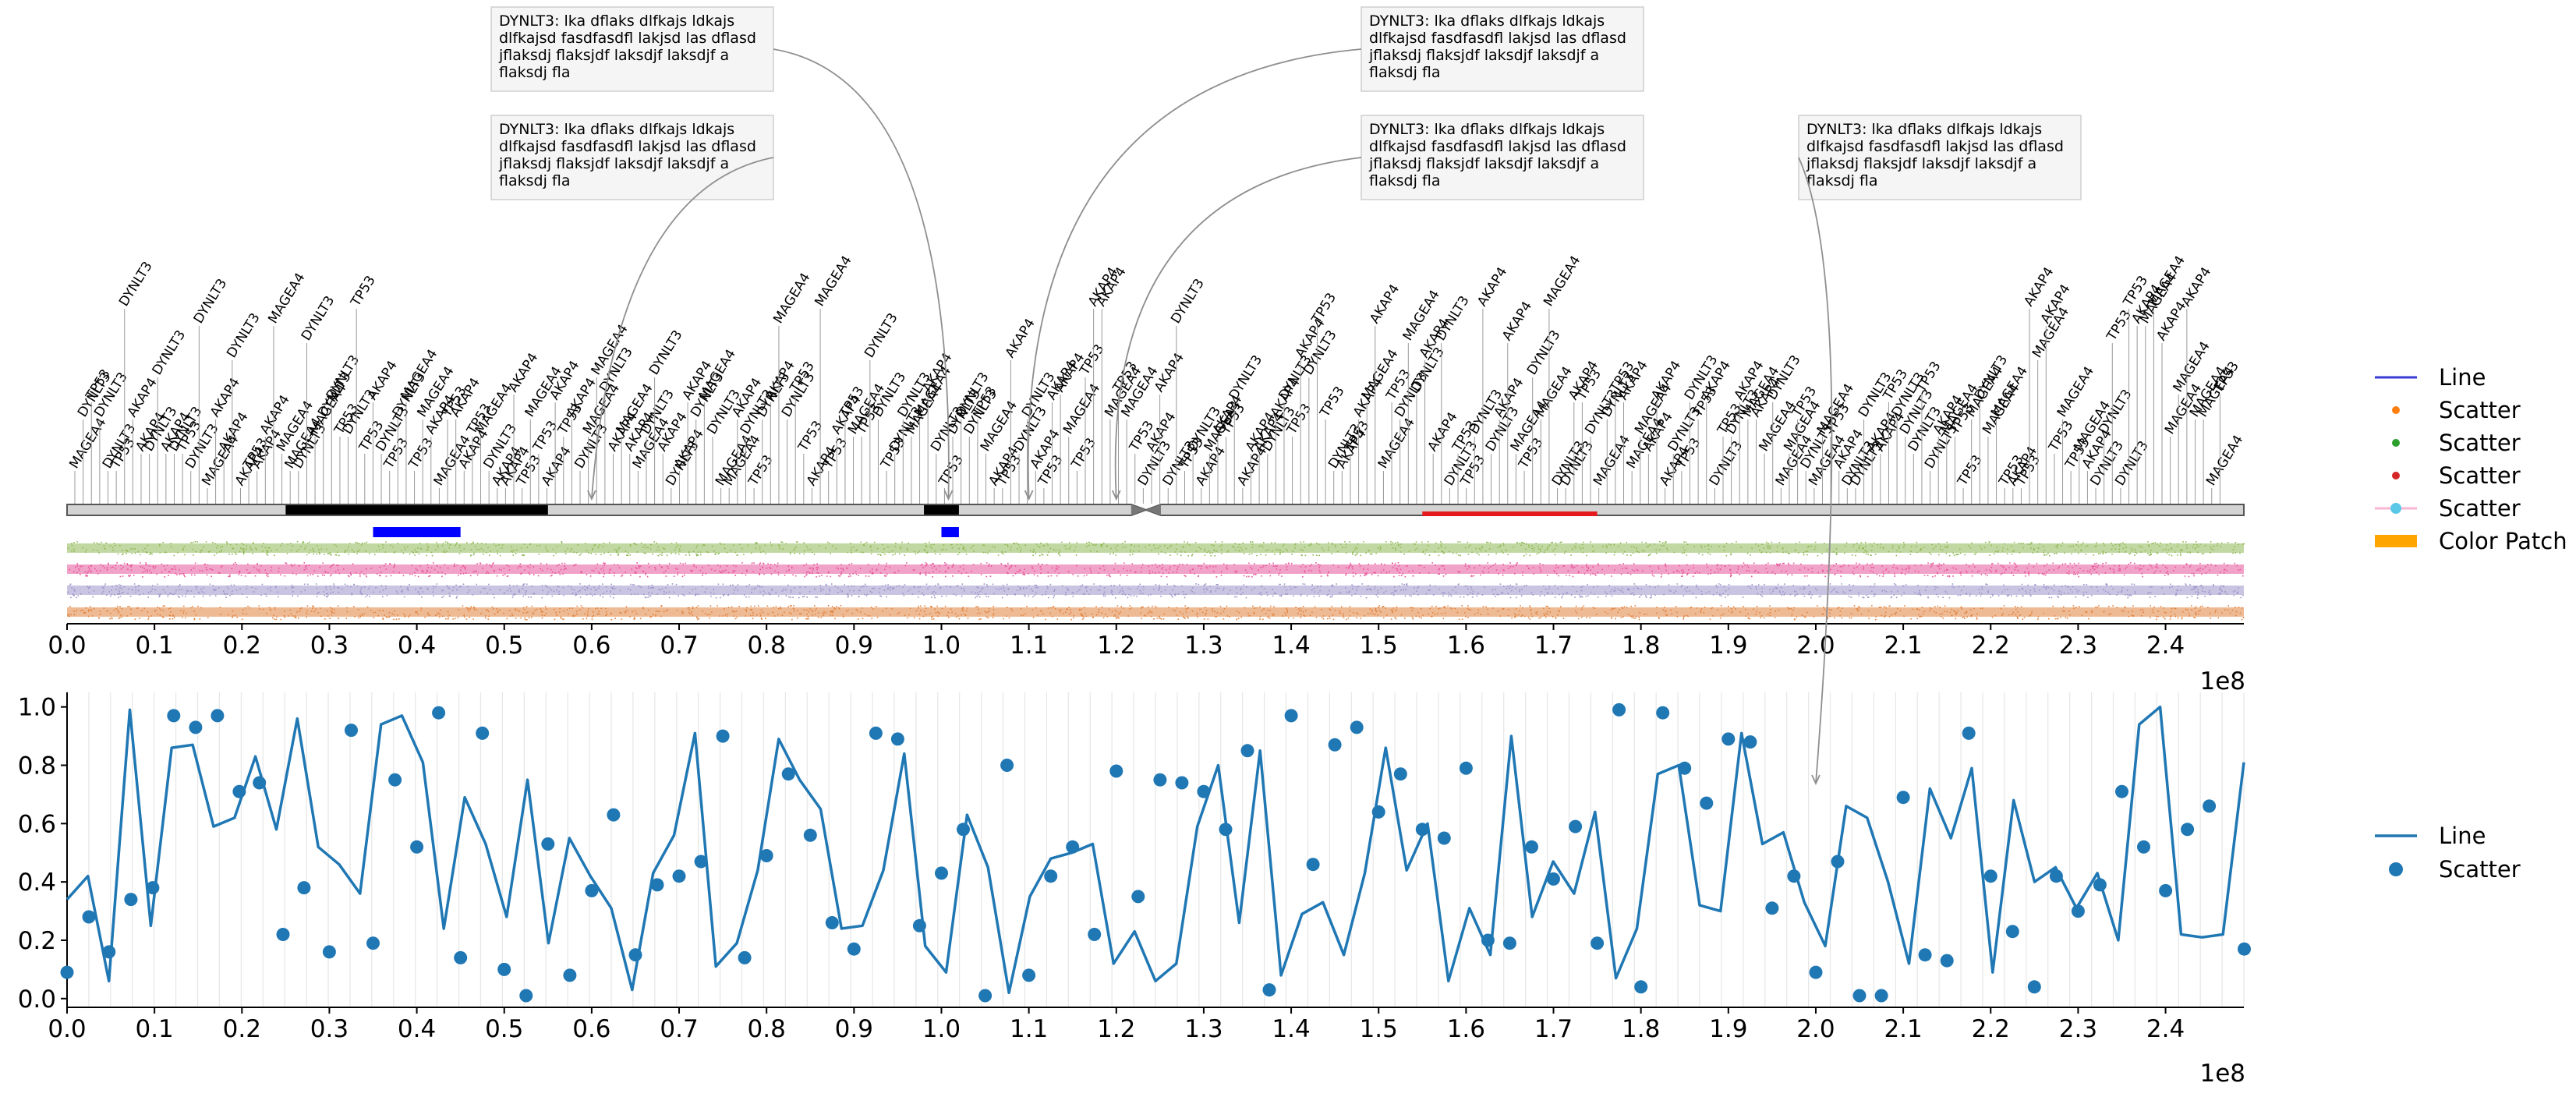 The width and height of the screenshot is (2576, 1097). What do you see at coordinates (1815, 1029) in the screenshot?
I see `bottom-x-tick-label: 2.0` at bounding box center [1815, 1029].